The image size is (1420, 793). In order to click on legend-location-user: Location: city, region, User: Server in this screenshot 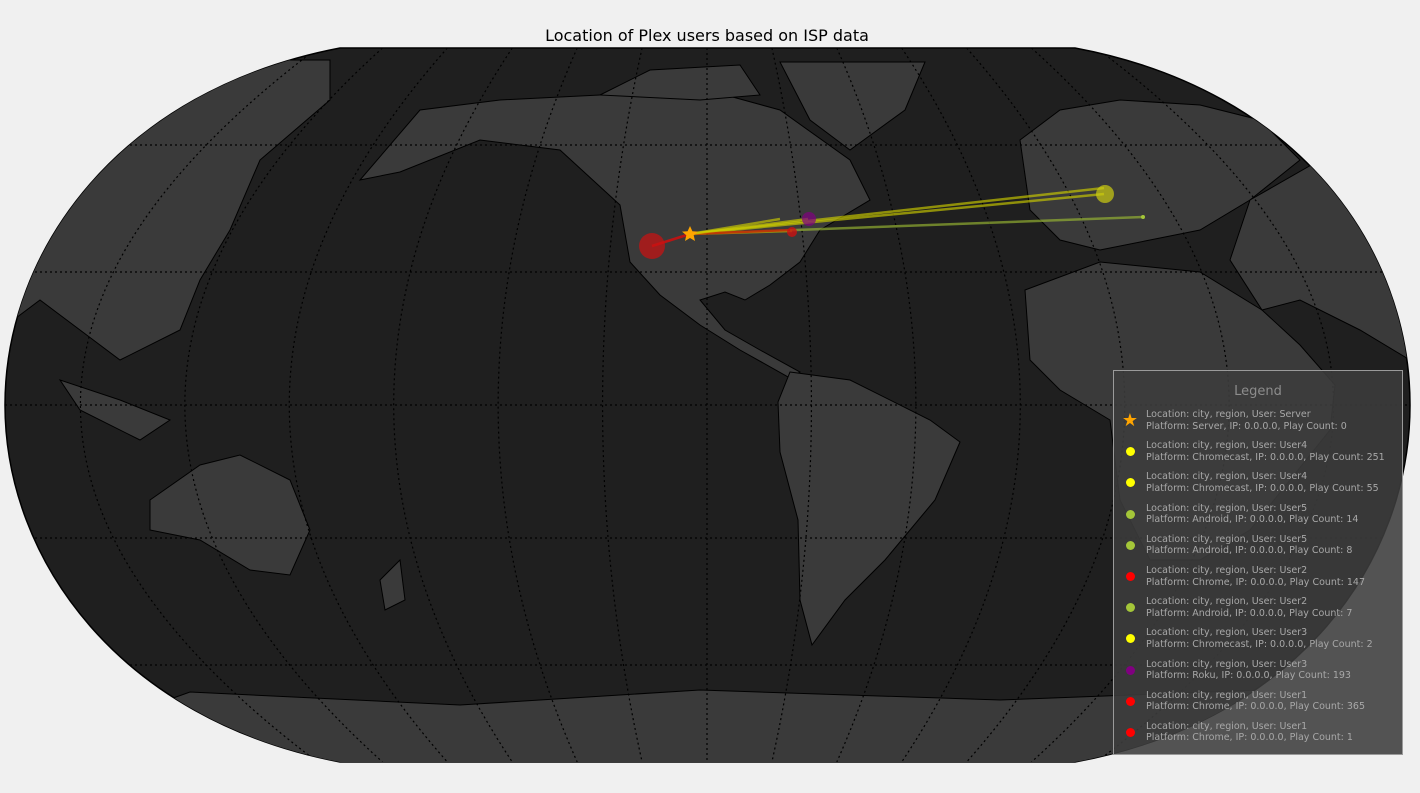, I will do `click(1228, 415)`.